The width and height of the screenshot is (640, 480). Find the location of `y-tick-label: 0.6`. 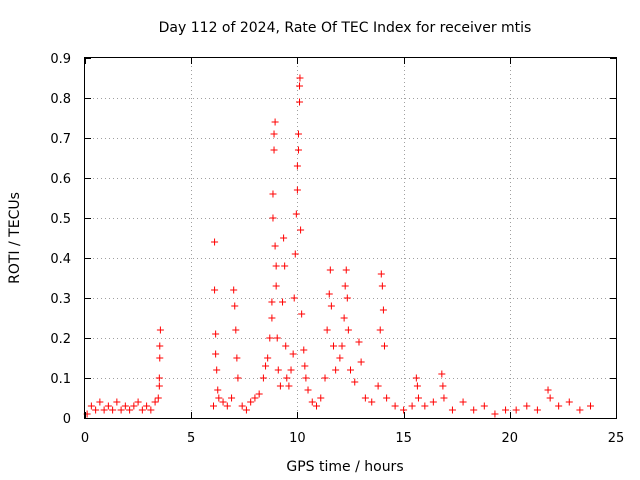

y-tick-label: 0.6 is located at coordinates (60, 179).